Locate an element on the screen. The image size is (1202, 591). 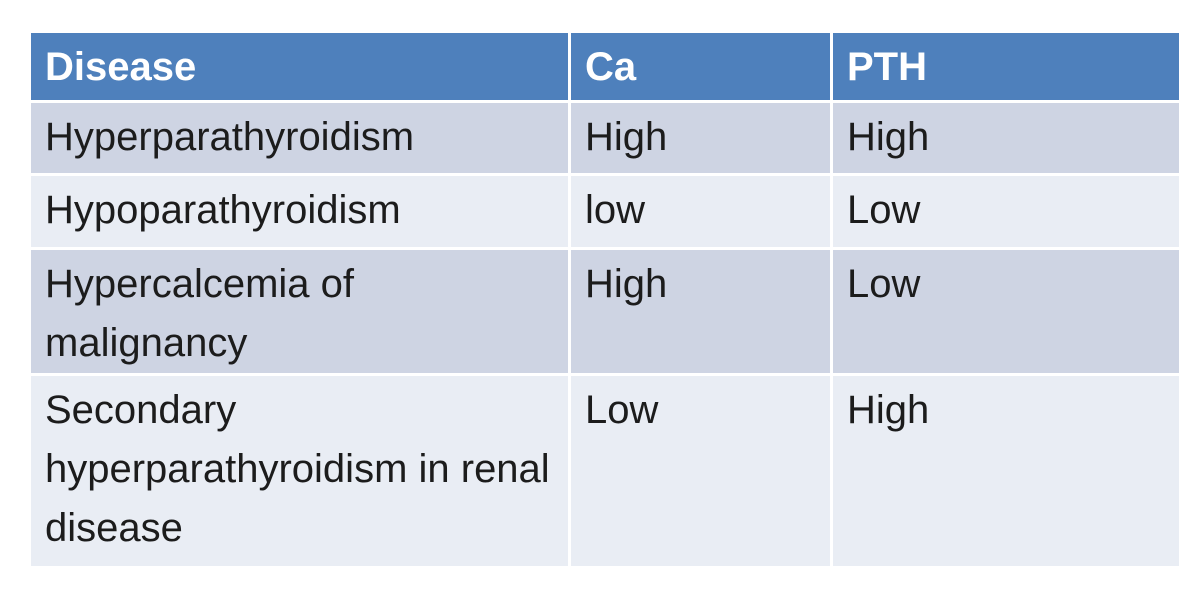
table-row: Hyperparathyroidism High High is located at coordinates (605, 138).